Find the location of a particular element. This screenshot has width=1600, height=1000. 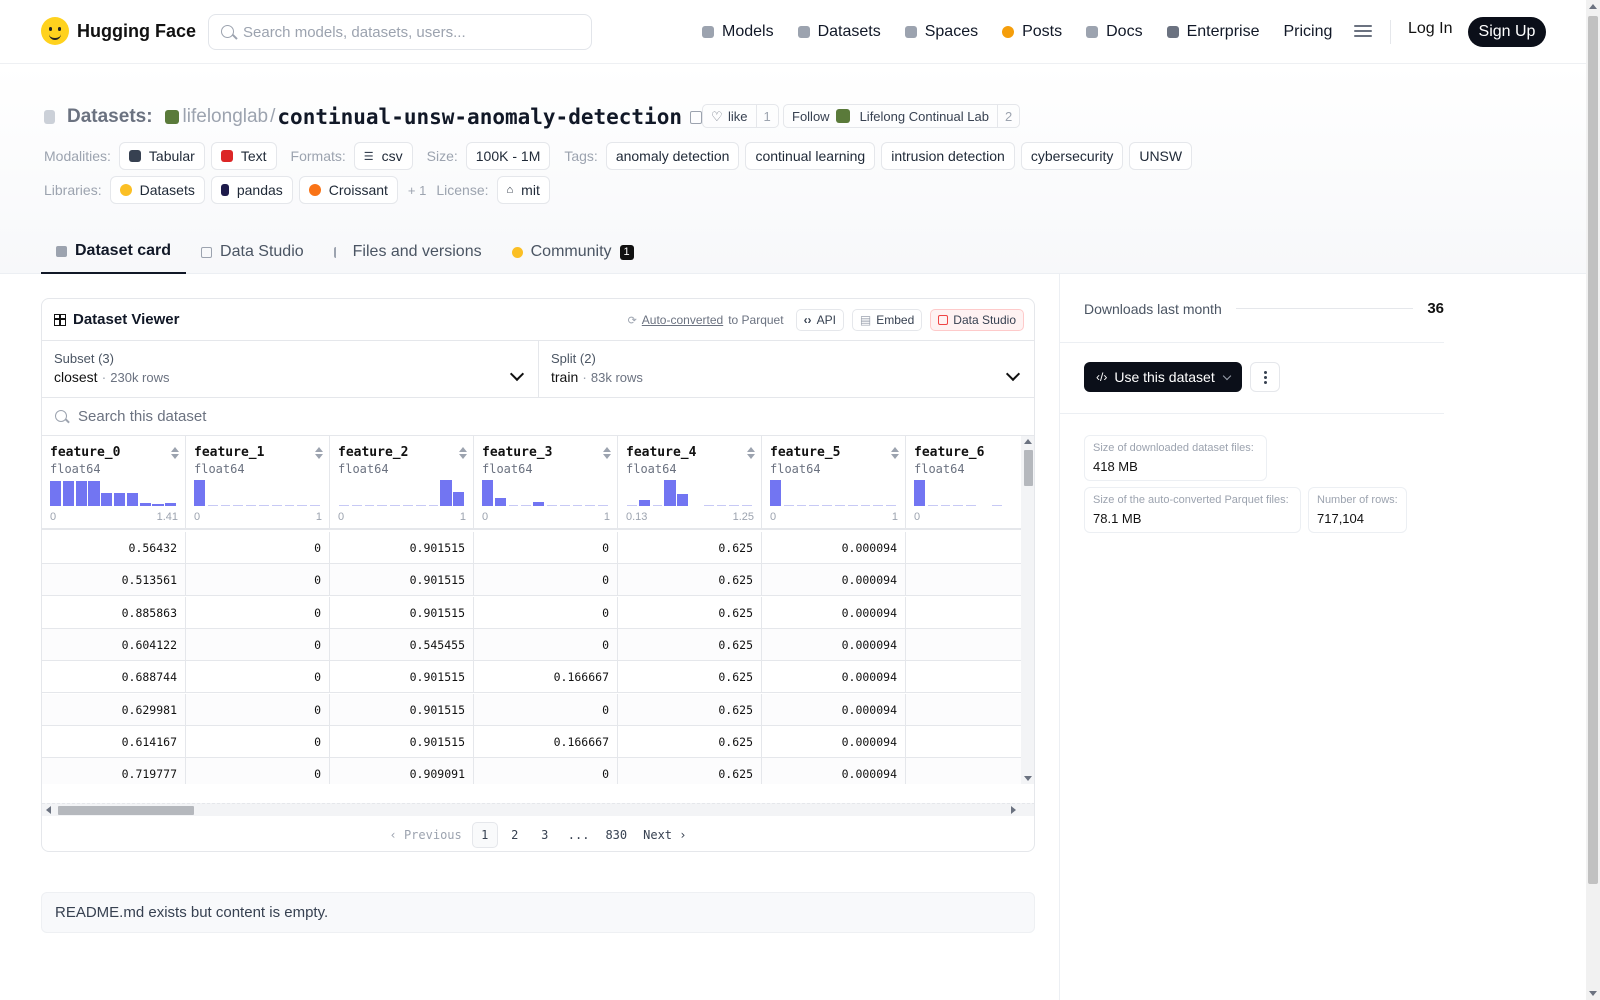

title-prefix: Datasets: is located at coordinates (110, 116).